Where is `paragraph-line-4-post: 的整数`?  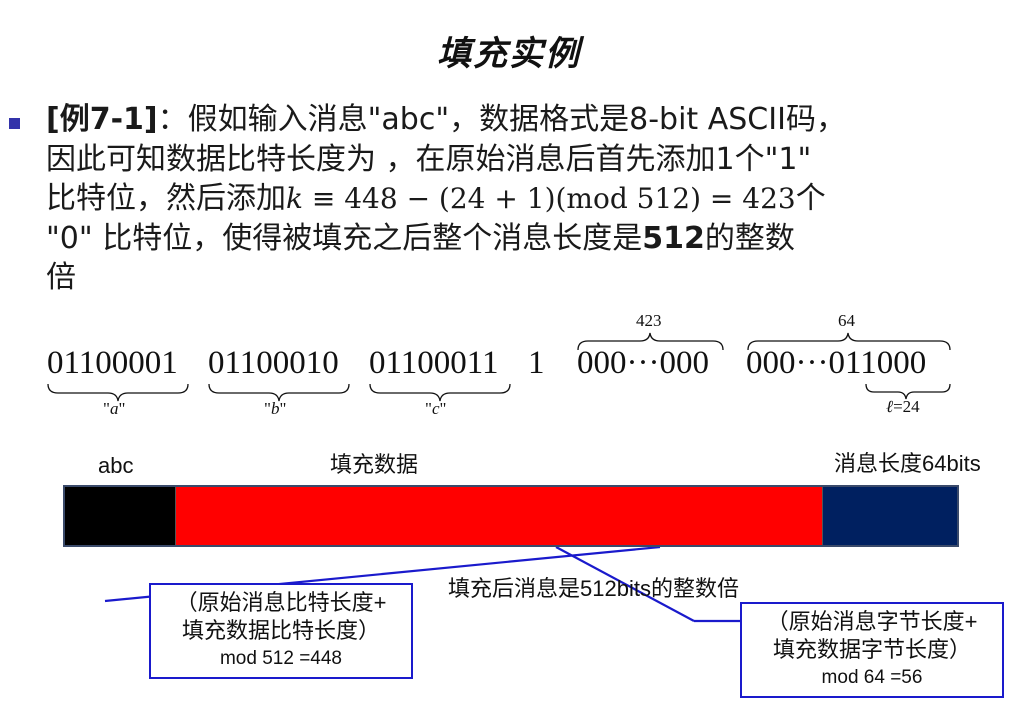
paragraph-line-4-post: 的整数 is located at coordinates (749, 238).